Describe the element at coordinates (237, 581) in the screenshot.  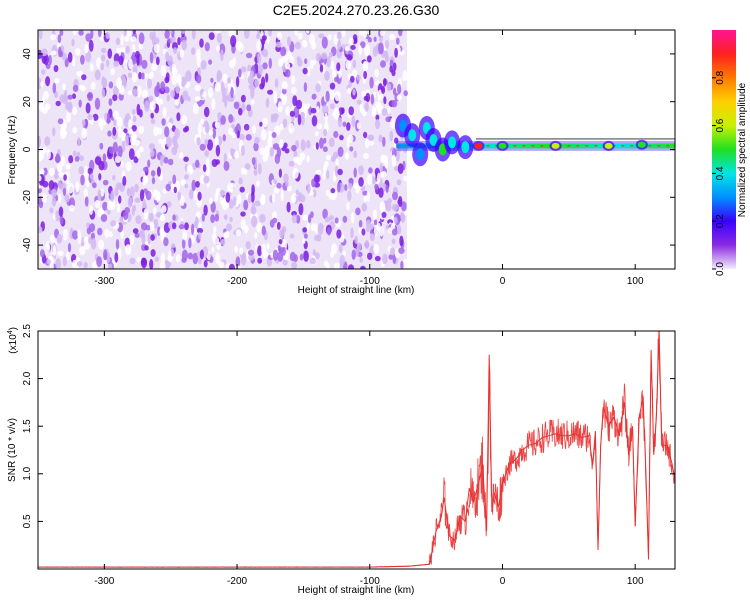
I see `x-tick-label: -200` at that location.